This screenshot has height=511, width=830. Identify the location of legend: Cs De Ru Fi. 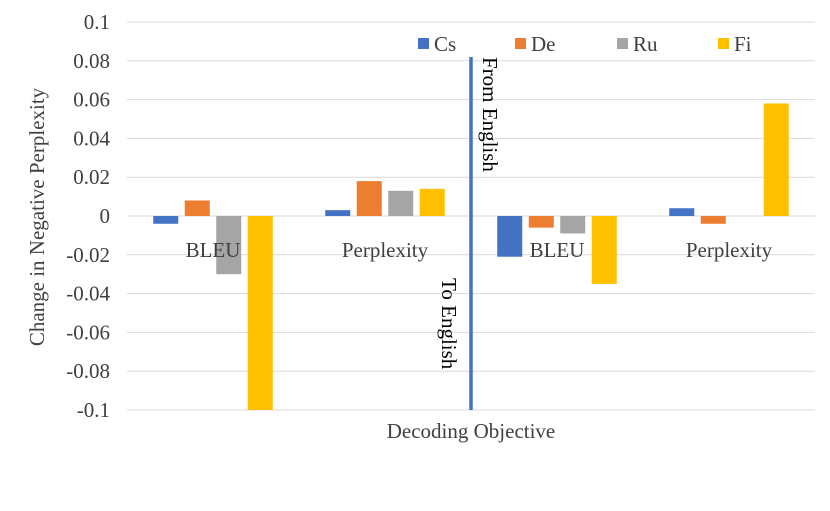
(585, 44).